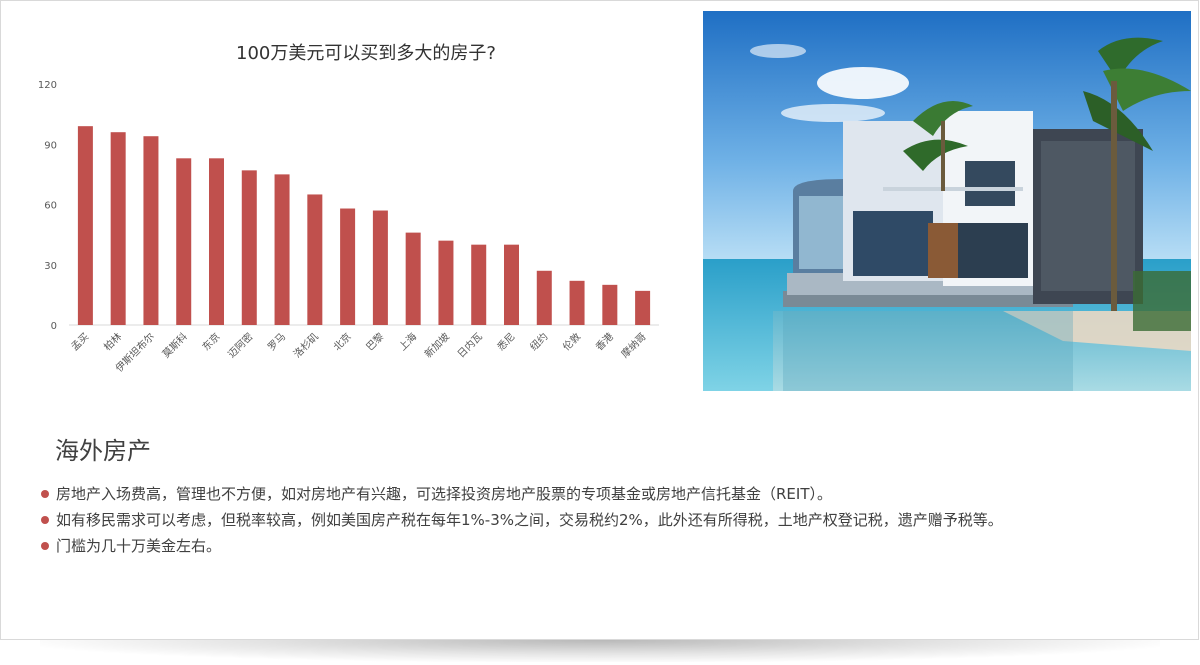  Describe the element at coordinates (604, 546) in the screenshot. I see `bullet-item: 门槛为几十万美金左右。` at that location.